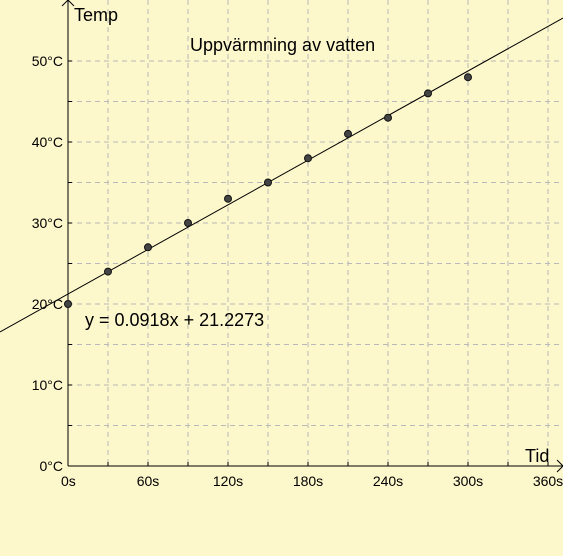 This screenshot has height=556, width=563. What do you see at coordinates (68, 481) in the screenshot?
I see `x-tick-label: 0s` at bounding box center [68, 481].